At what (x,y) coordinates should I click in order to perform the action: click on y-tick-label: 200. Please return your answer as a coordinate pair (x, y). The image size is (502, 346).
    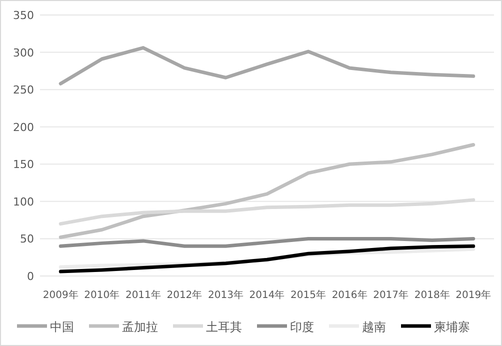
    Looking at the image, I should click on (23, 127).